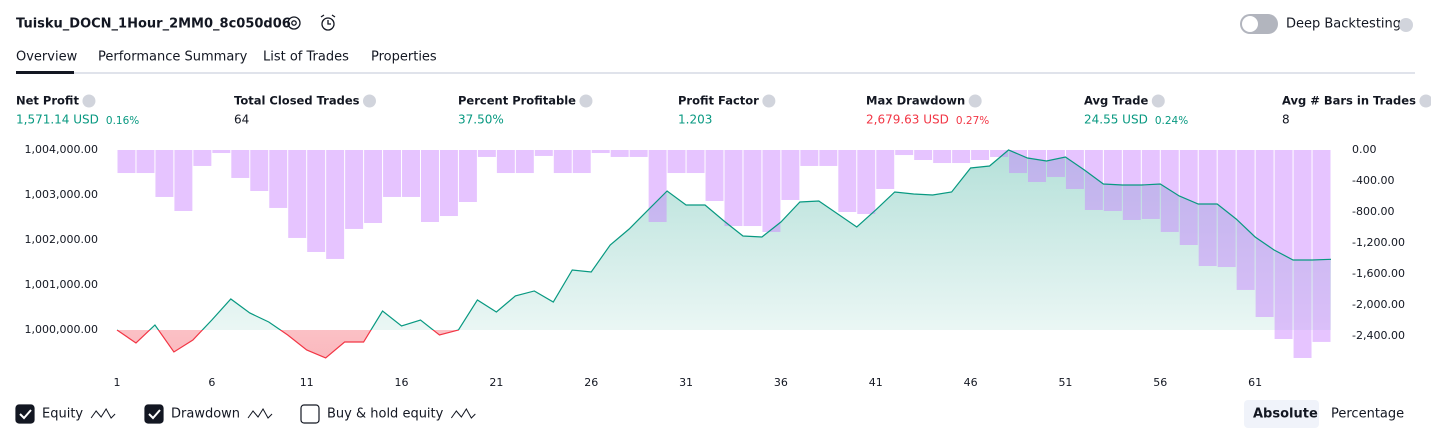 The image size is (1431, 438). I want to click on mode-active-bg, so click(1281, 414).